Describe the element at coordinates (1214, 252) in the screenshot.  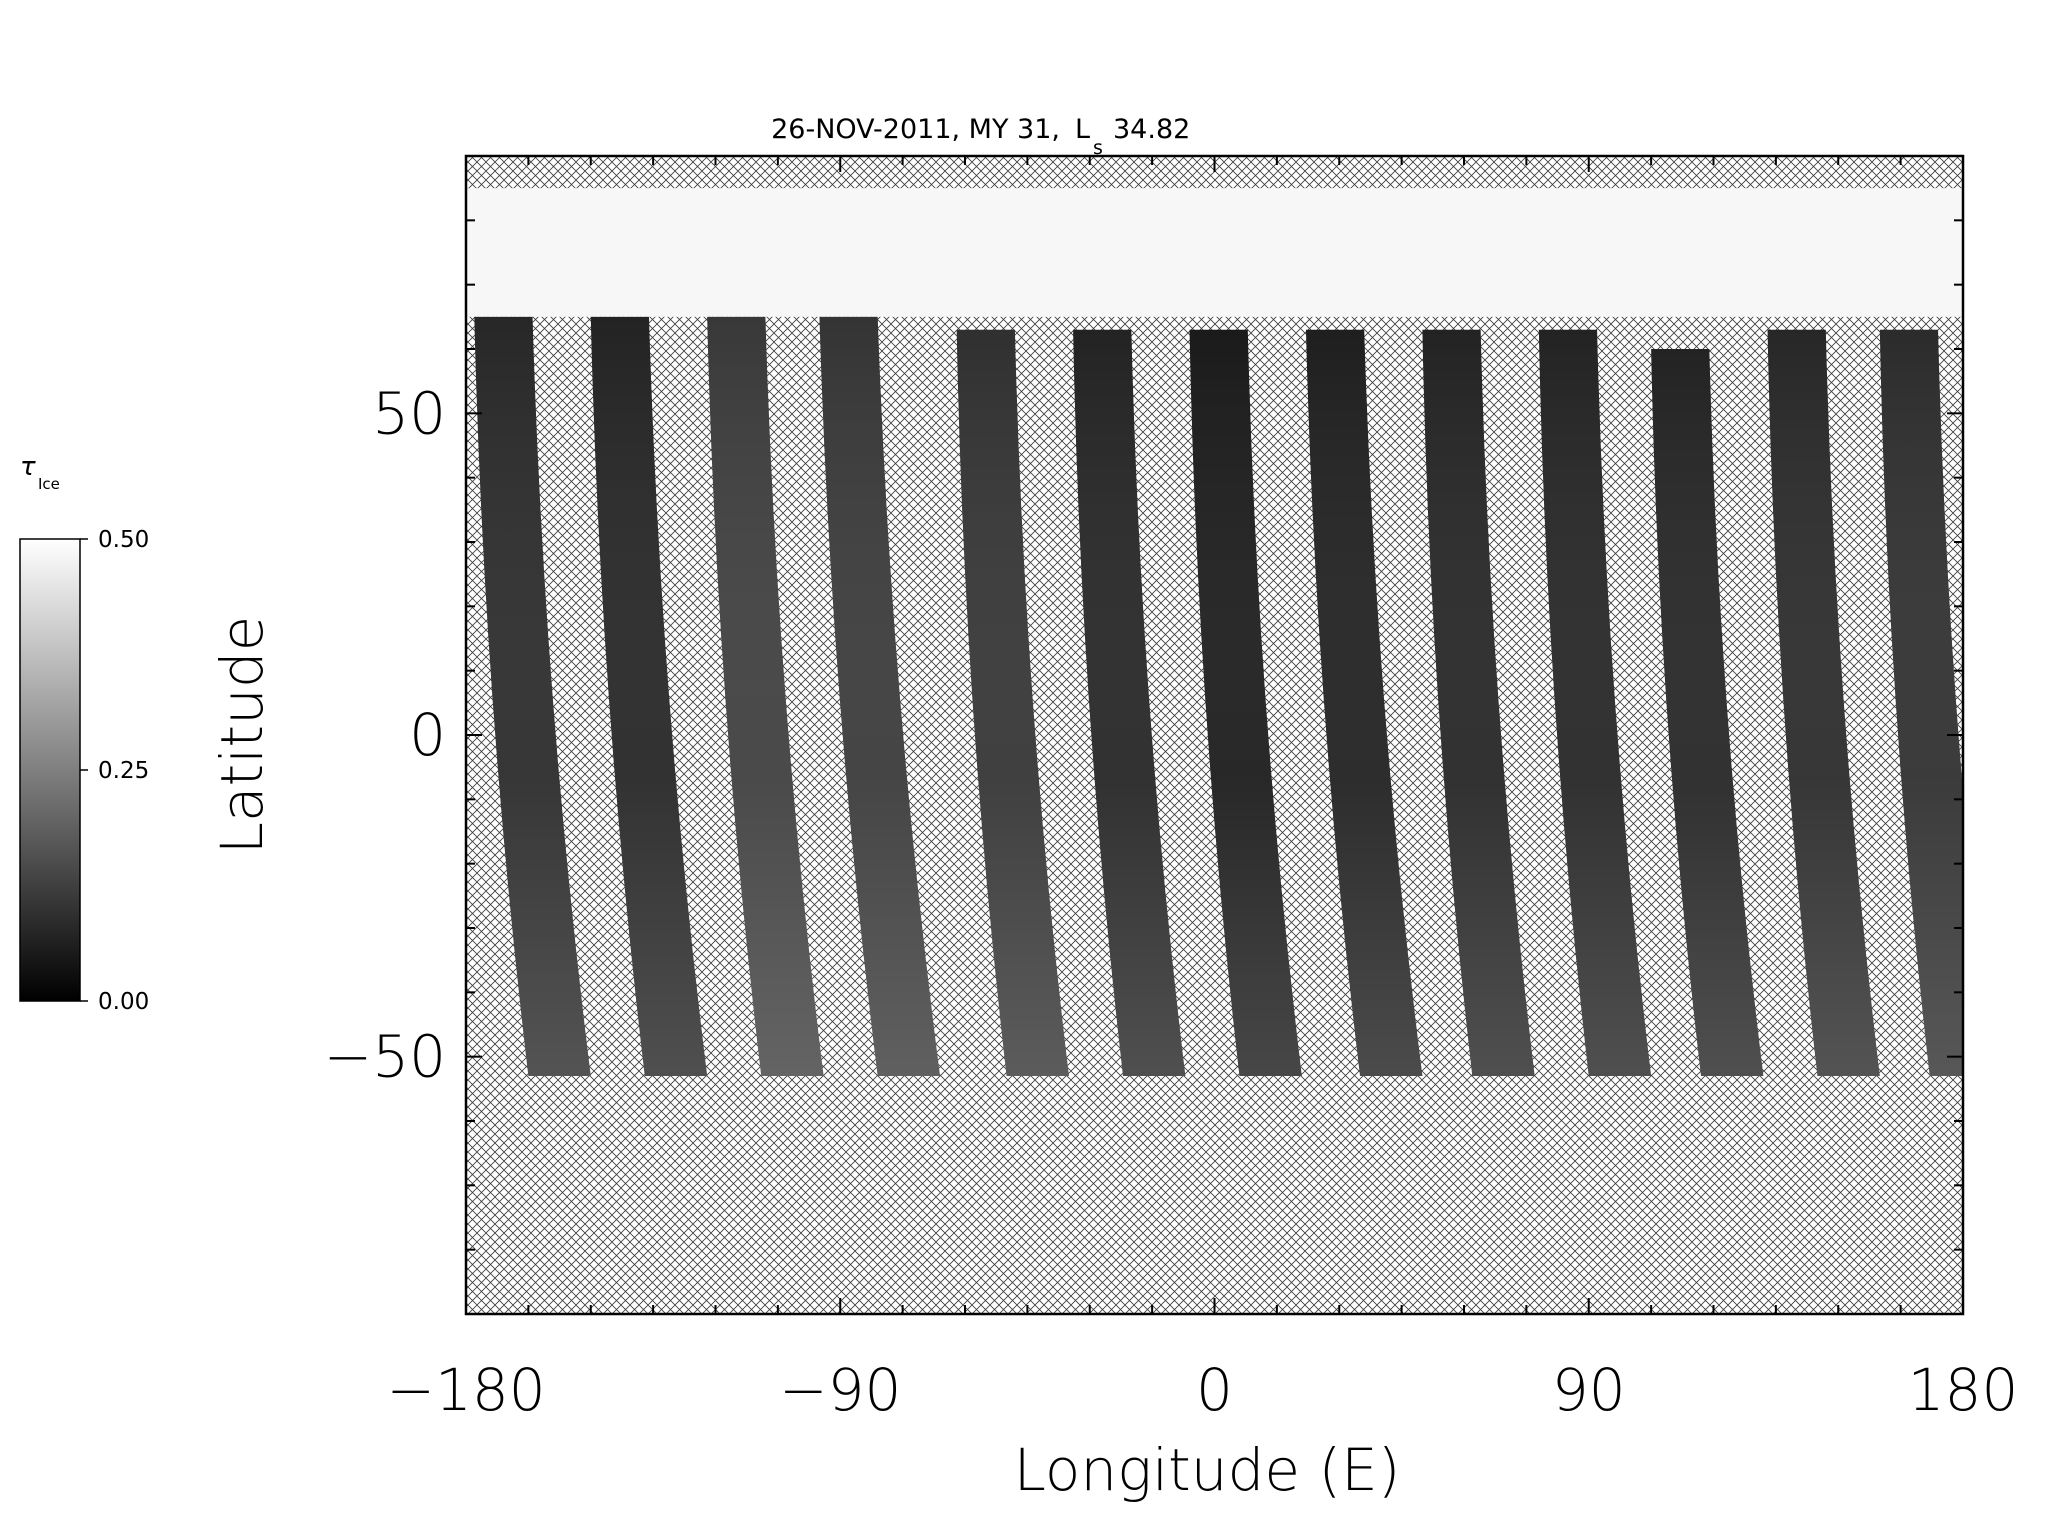
I see `polar-cap-region` at that location.